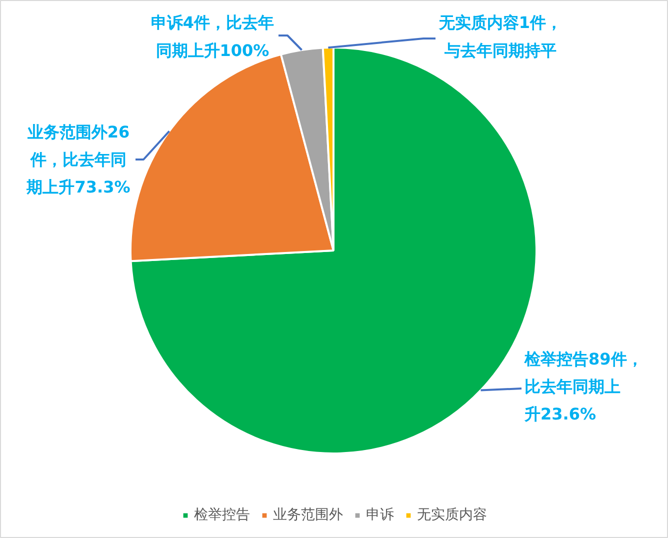  I want to click on legend-label: 检举控告, so click(222, 515).